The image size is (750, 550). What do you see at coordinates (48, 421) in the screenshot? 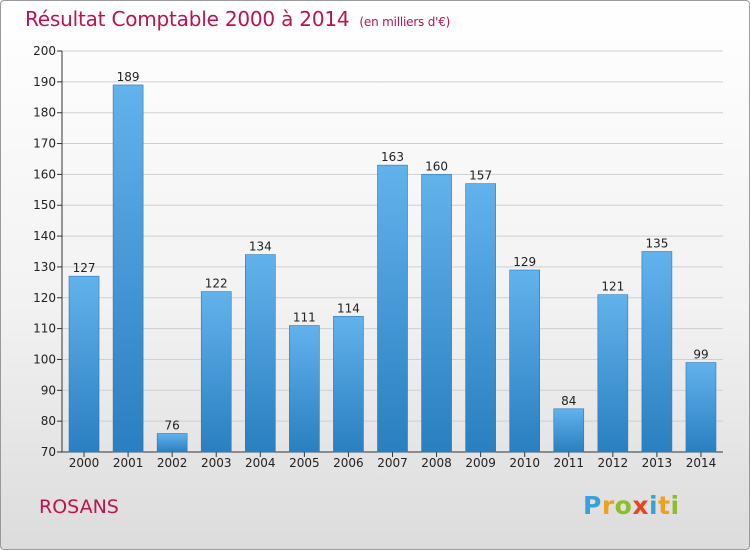
I see `y-tick-label: 80` at bounding box center [48, 421].